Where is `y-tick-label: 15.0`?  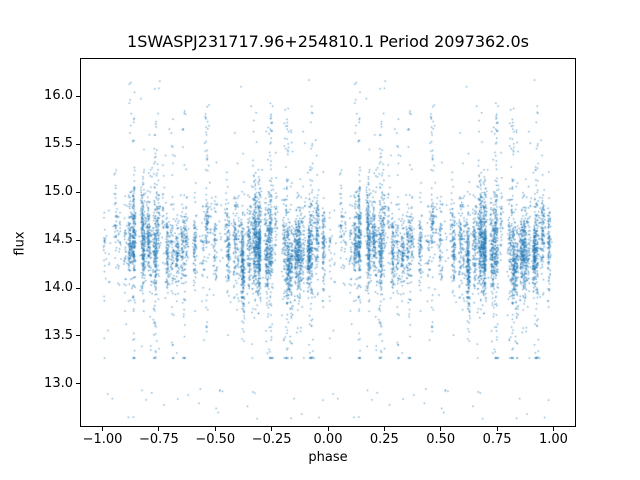
y-tick-label: 15.0 is located at coordinates (58, 192).